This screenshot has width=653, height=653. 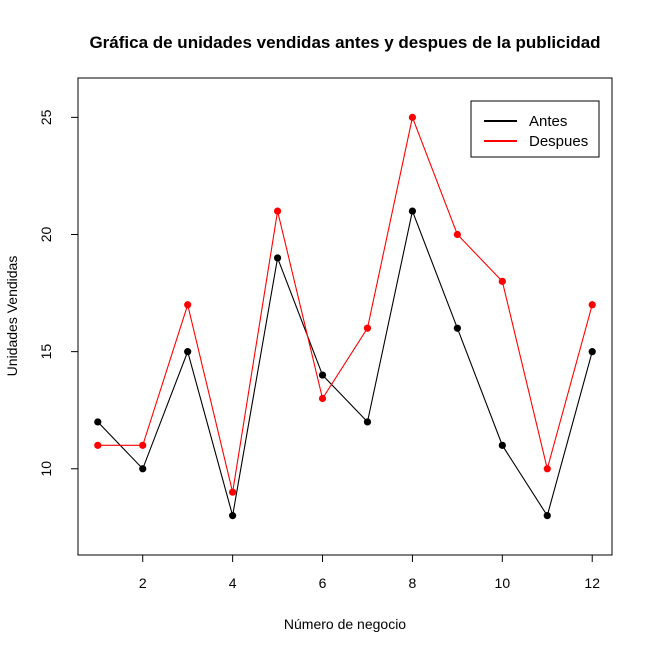 I want to click on y-axis: 10 15 20 25, so click(x=58, y=293).